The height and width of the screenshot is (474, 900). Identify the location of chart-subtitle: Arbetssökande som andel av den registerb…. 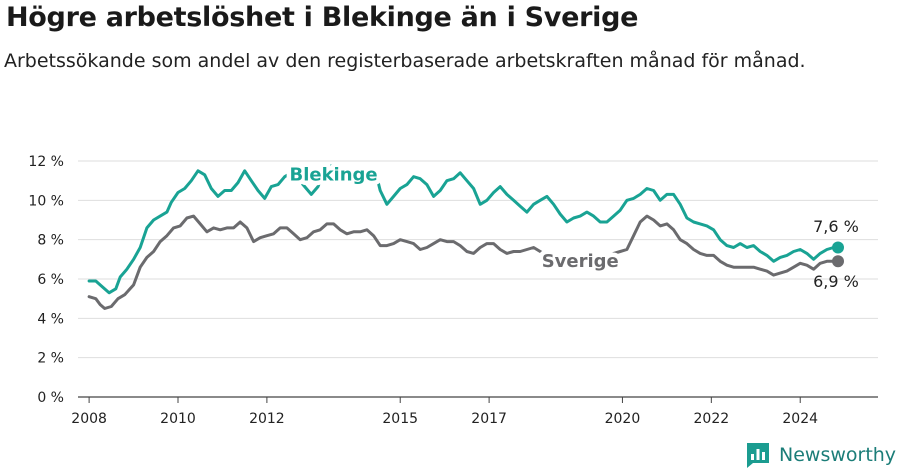
(405, 61).